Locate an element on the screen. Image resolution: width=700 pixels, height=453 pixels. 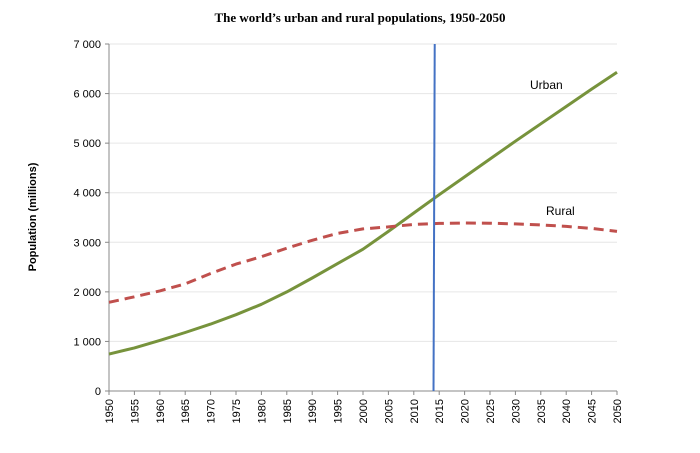
x-tick-label: 1965 is located at coordinates (186, 411).